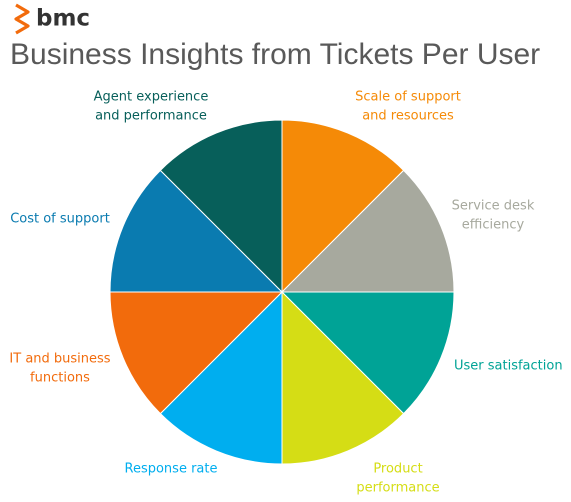 The height and width of the screenshot is (502, 571). What do you see at coordinates (151, 97) in the screenshot?
I see `segment-label: Agent experience` at bounding box center [151, 97].